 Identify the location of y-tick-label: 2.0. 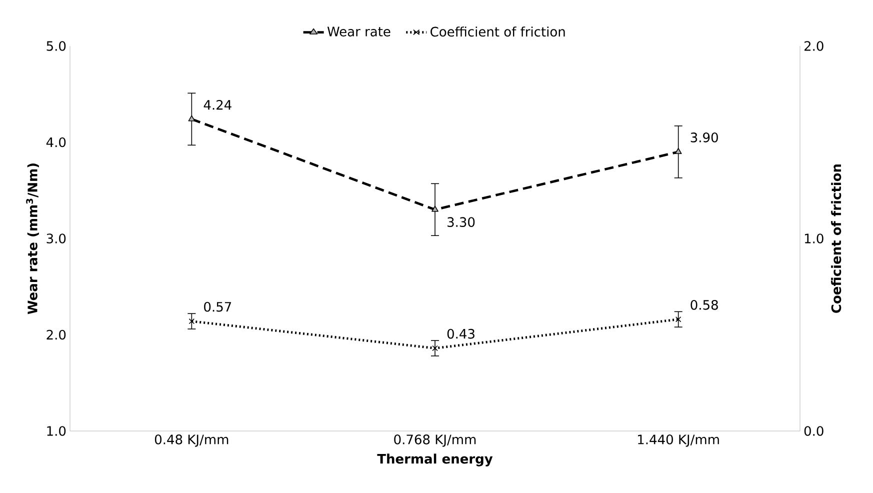
(56, 335).